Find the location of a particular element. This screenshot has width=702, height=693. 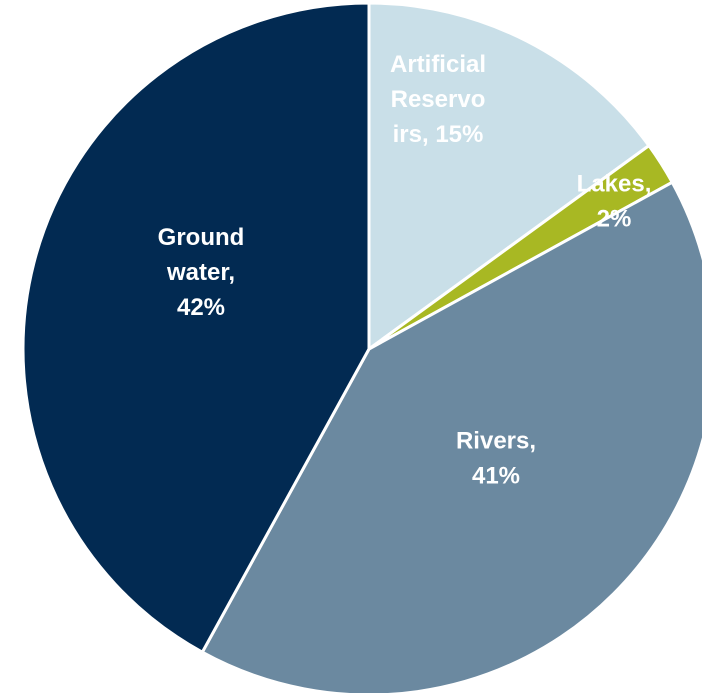

pie-label-lakes: Lakes, 2% is located at coordinates (614, 202).